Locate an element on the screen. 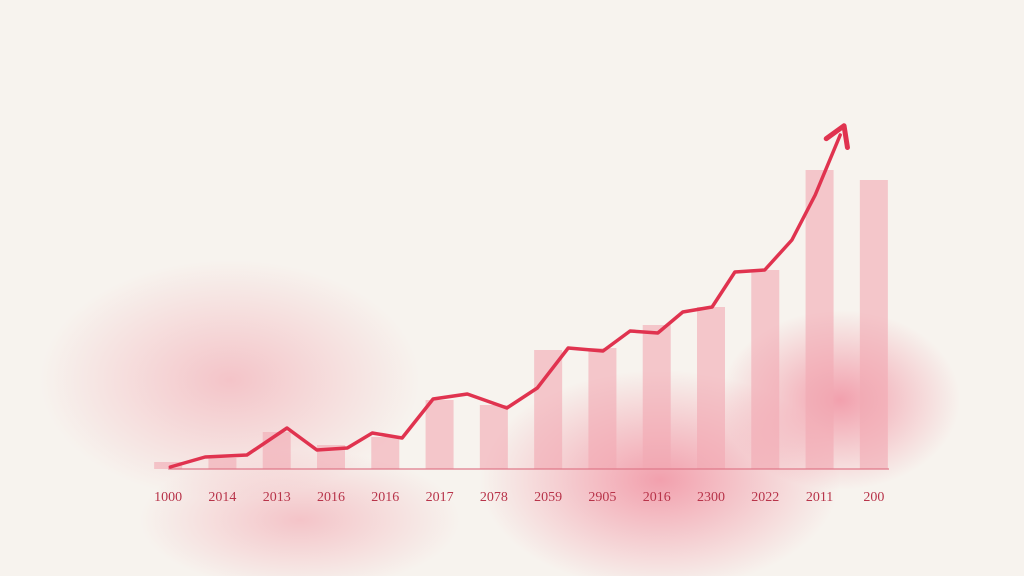  x-tick-label: 1000 is located at coordinates (168, 497).